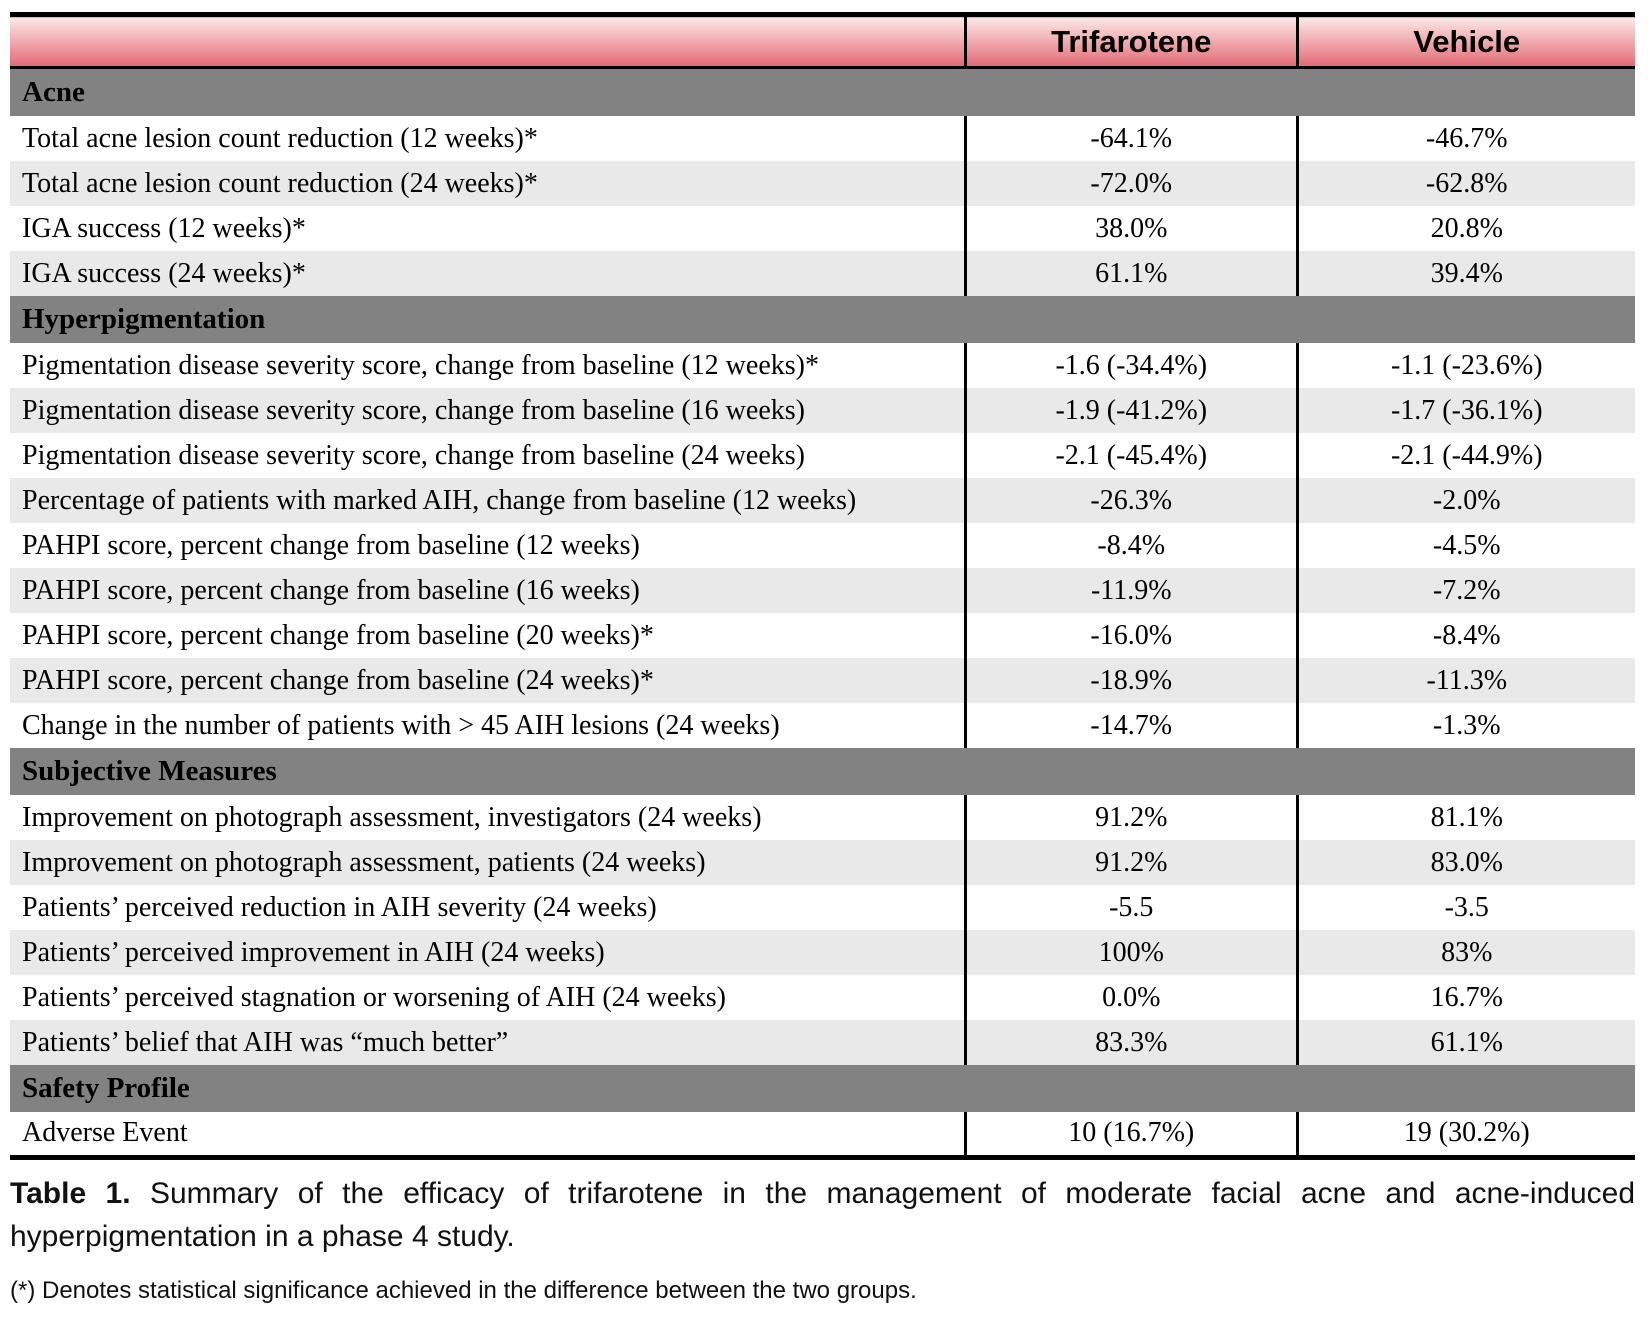 The width and height of the screenshot is (1648, 1330). I want to click on vehicle-value: 83.0%, so click(1465, 862).